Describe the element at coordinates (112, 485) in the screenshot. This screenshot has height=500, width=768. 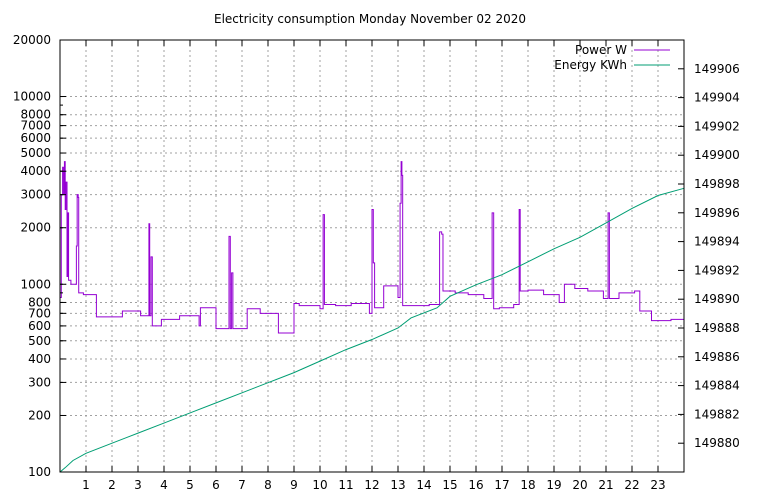
I see `x-tick-label: 2` at that location.